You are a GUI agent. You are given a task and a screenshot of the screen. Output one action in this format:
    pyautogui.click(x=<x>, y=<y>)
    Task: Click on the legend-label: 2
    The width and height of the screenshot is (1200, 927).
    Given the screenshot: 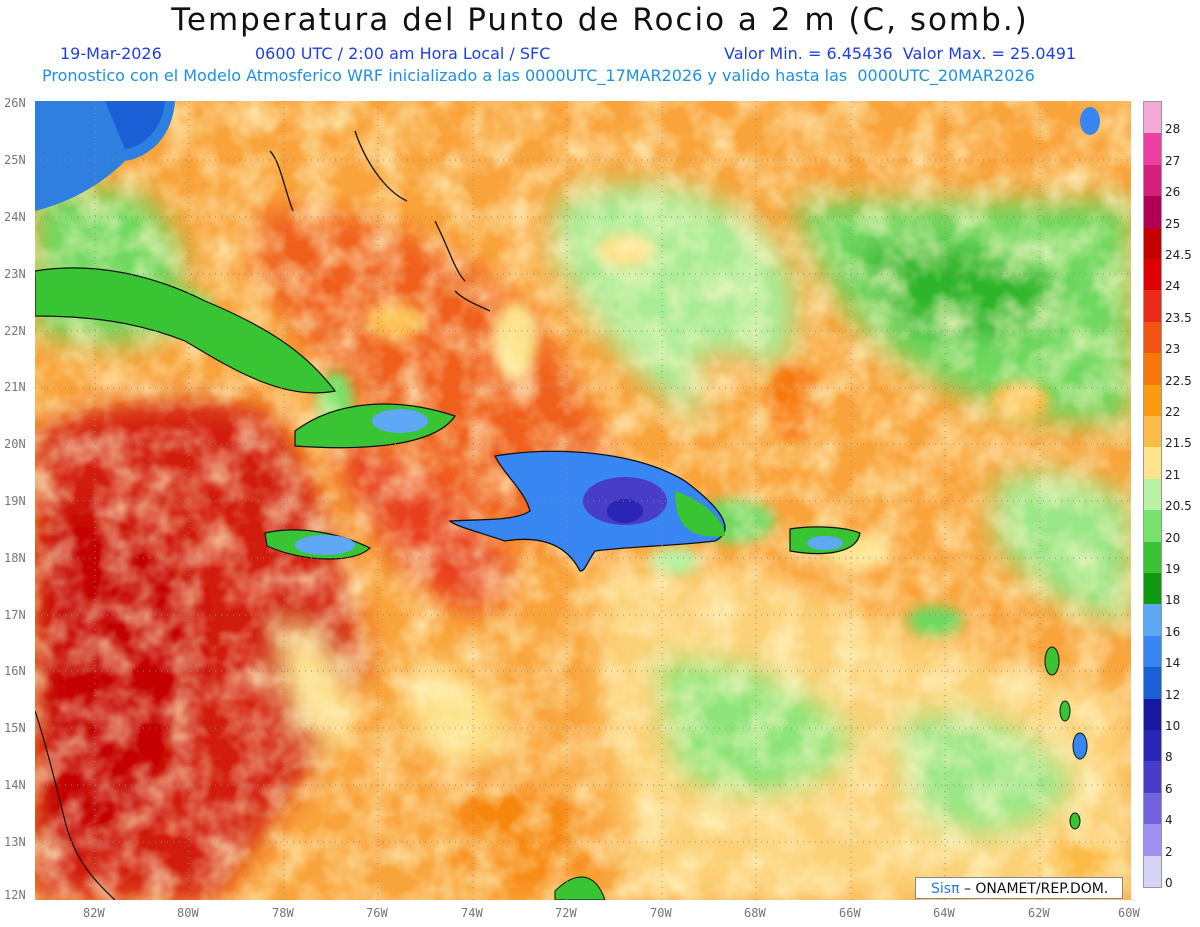 What is the action you would take?
    pyautogui.click(x=1169, y=851)
    